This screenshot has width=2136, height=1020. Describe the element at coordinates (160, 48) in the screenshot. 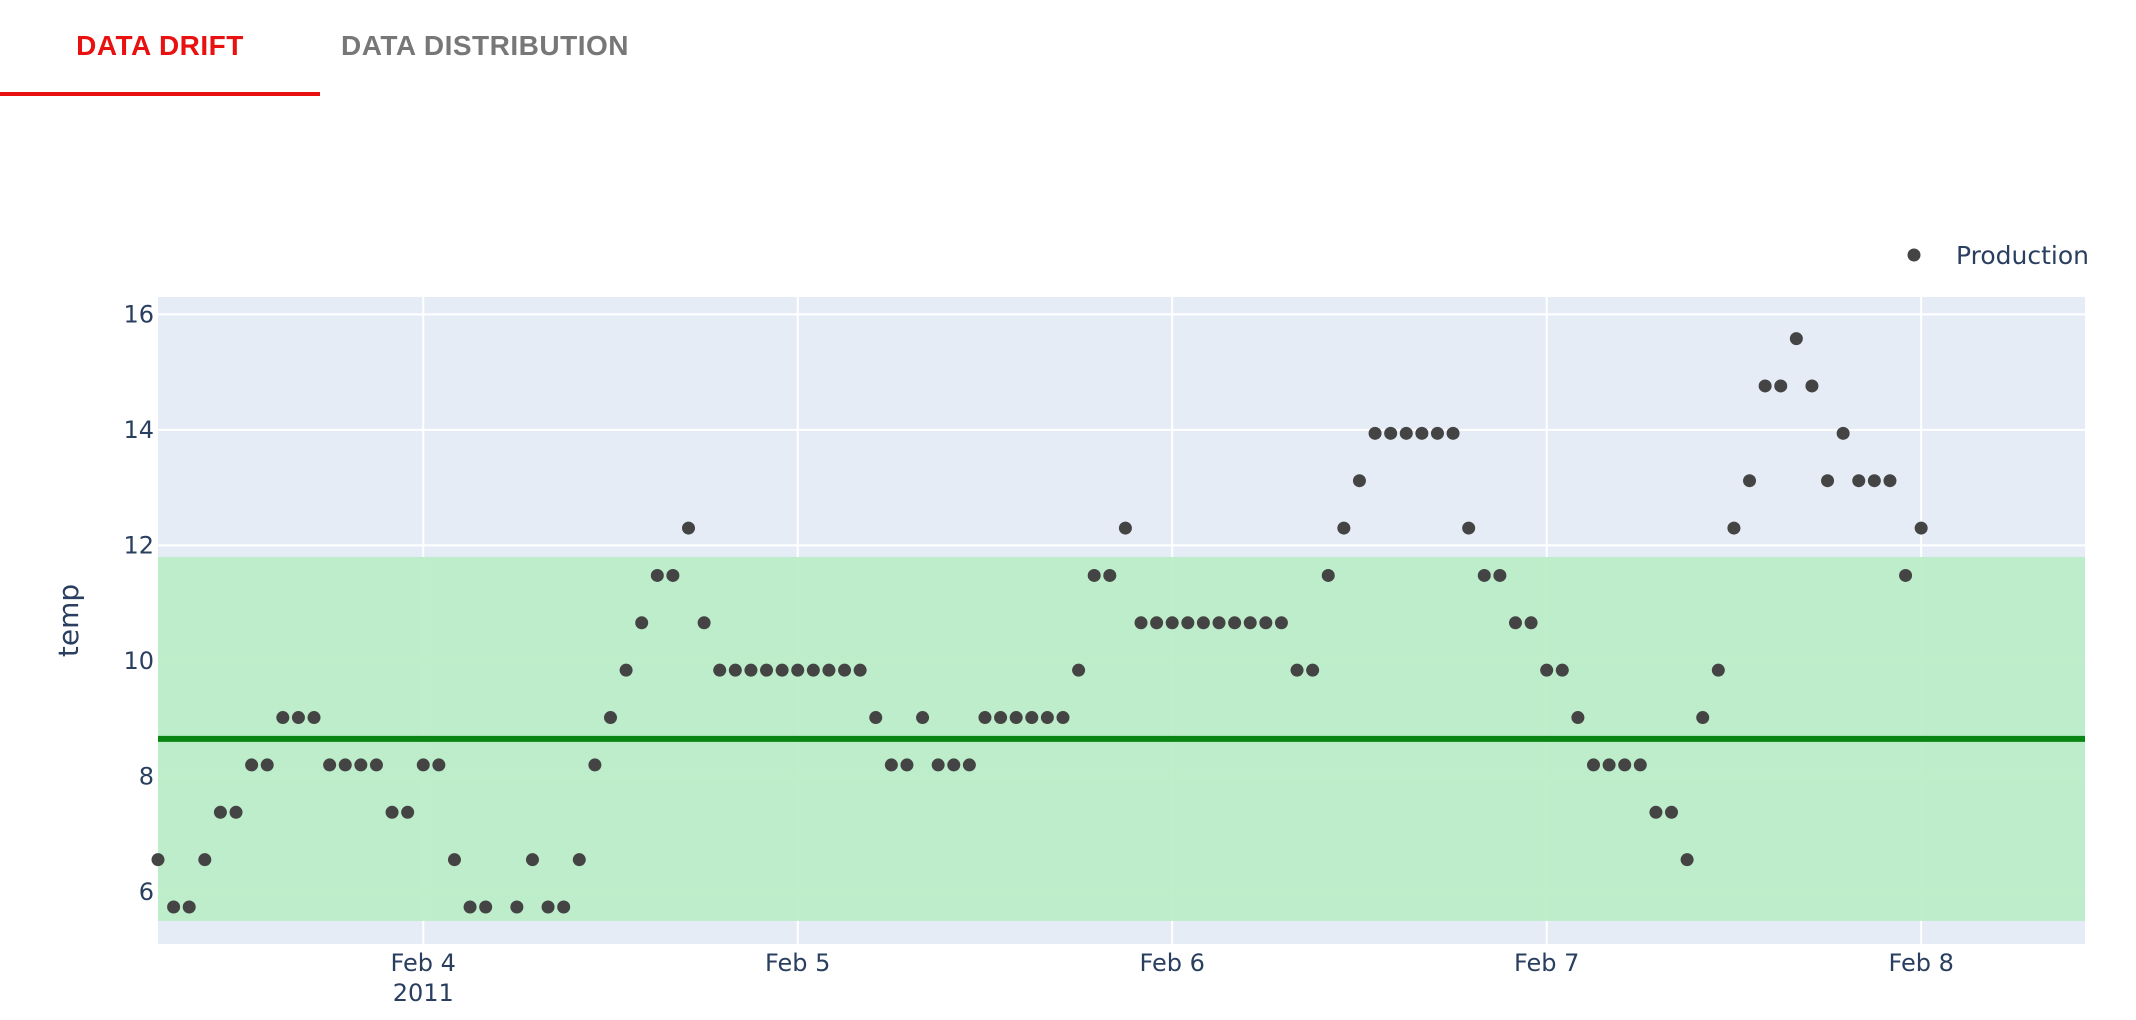

I see `tab-data-drift: DATA DRIFT` at that location.